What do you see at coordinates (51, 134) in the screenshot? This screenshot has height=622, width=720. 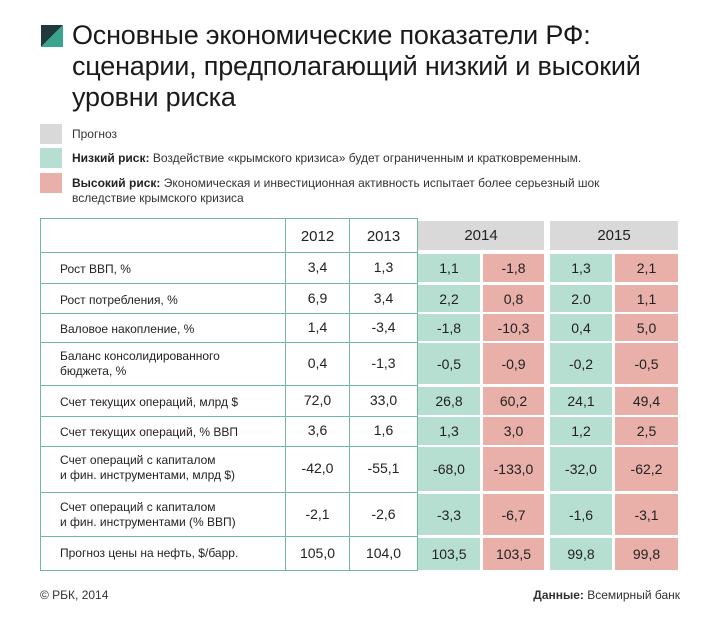 I see `forecast-swatch` at bounding box center [51, 134].